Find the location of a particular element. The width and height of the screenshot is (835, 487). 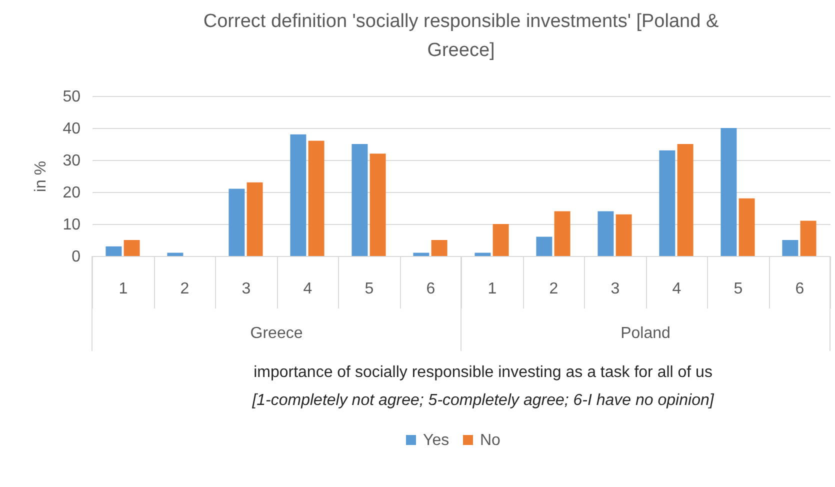

y-axis-title: in % is located at coordinates (41, 176).